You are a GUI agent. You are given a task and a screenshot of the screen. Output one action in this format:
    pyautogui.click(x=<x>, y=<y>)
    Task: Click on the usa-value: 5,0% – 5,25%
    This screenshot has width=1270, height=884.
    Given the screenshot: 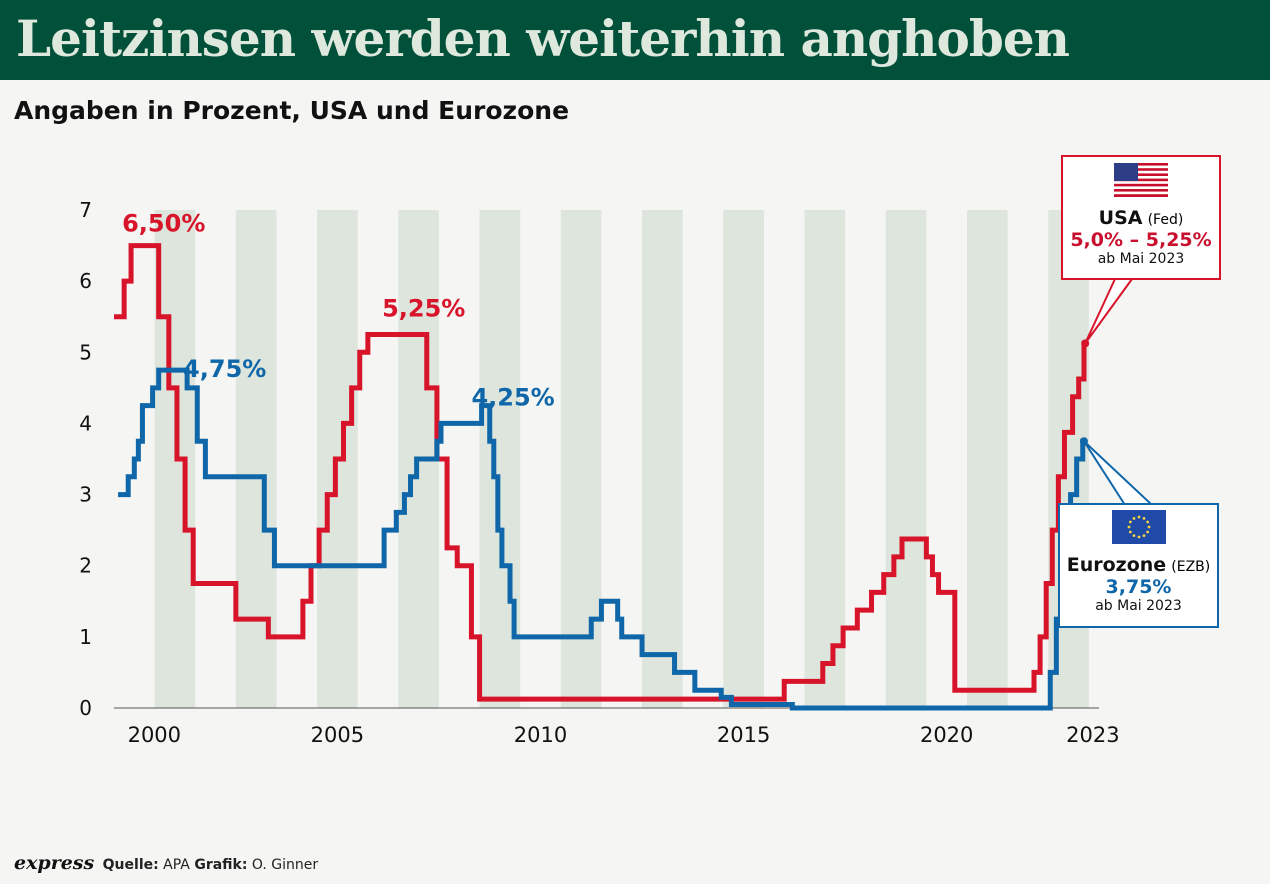 What is the action you would take?
    pyautogui.click(x=1141, y=240)
    